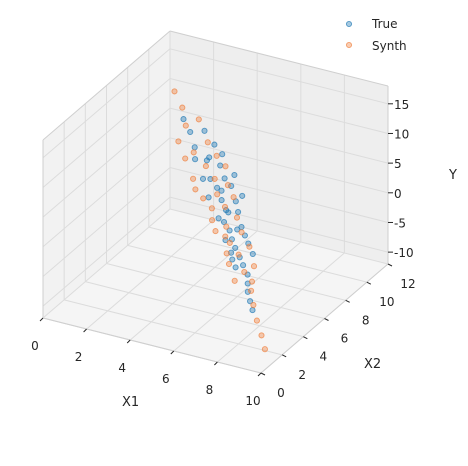 The width and height of the screenshot is (468, 466). I want to click on x-tick-label: 6, so click(166, 379).